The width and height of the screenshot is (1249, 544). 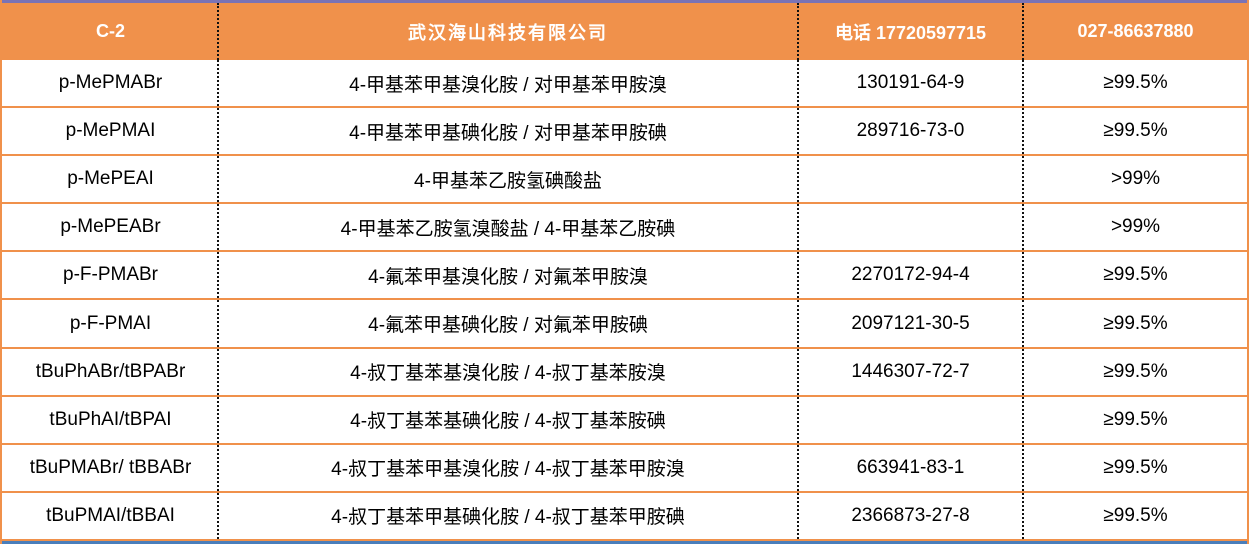 I want to click on header-phone-cell: 电话 17720597715, so click(x=909, y=31).